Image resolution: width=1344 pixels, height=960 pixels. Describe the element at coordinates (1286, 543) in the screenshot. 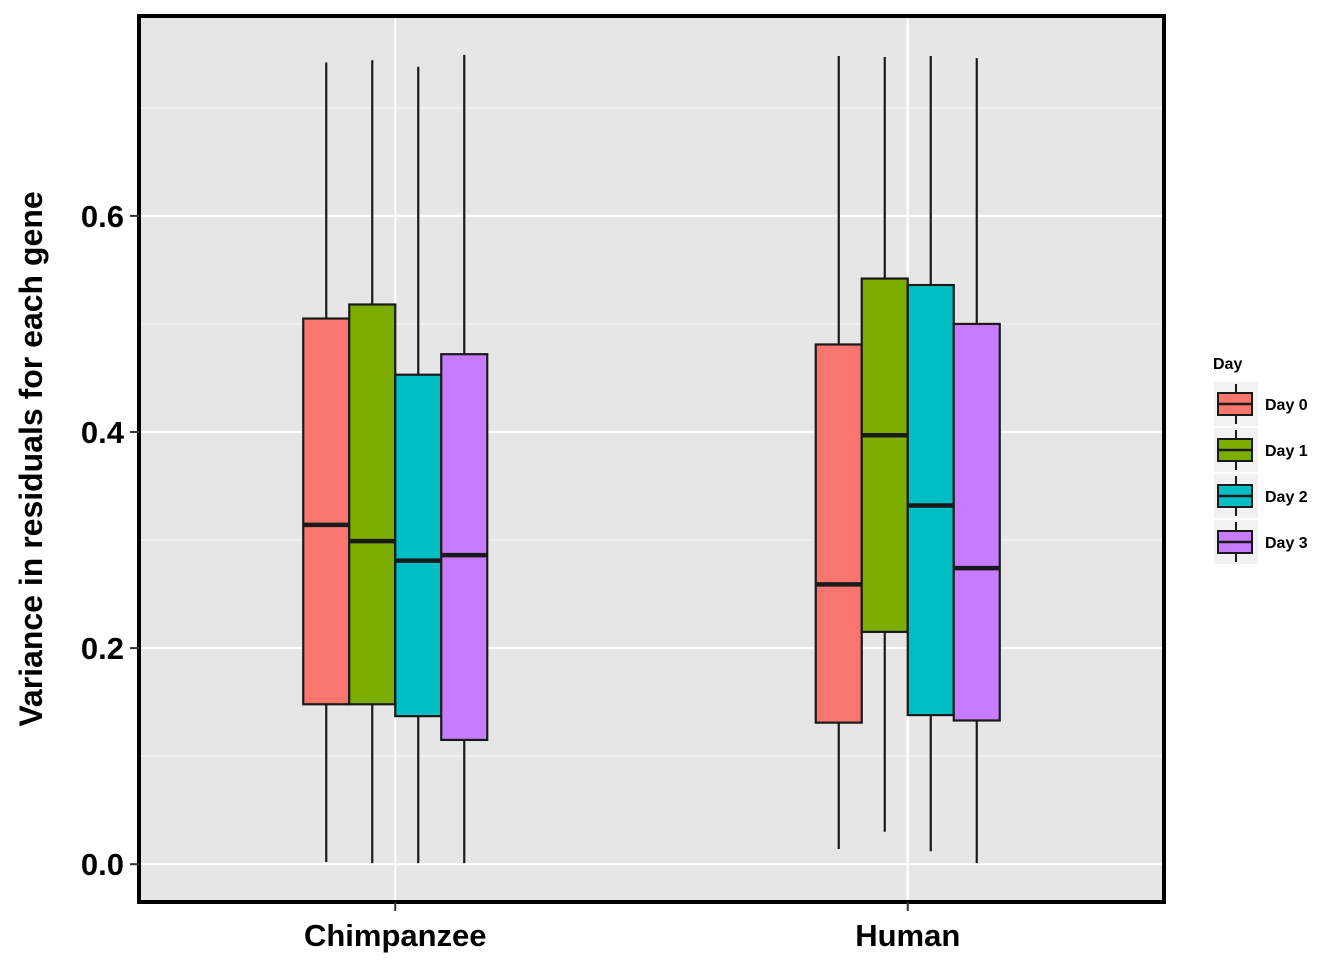

I see `legend-label: Day 3` at that location.